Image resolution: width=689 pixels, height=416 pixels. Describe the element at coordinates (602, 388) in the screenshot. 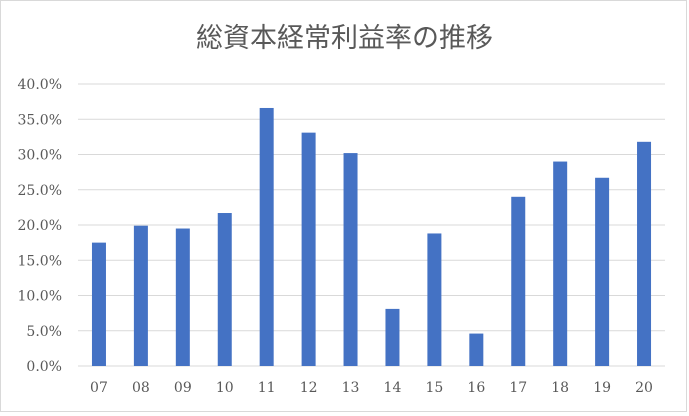

I see `x-tick-label: 19` at that location.